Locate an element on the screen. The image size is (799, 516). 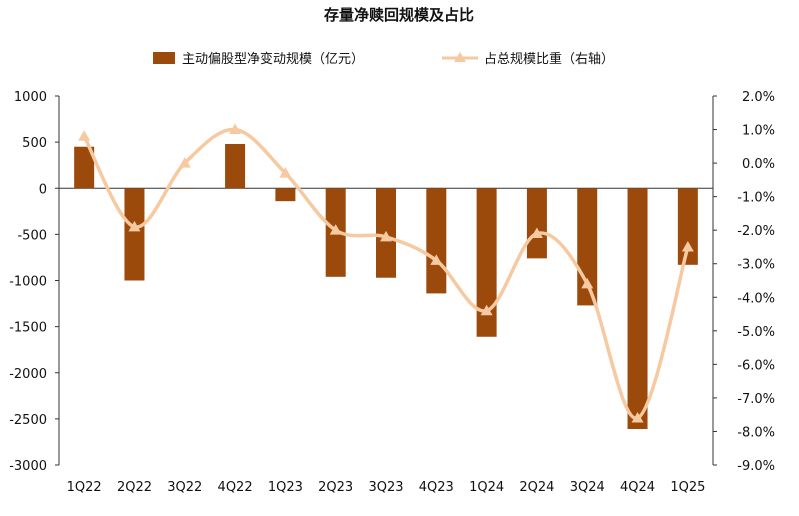
x-tick-label: 1Q24 is located at coordinates (486, 487).